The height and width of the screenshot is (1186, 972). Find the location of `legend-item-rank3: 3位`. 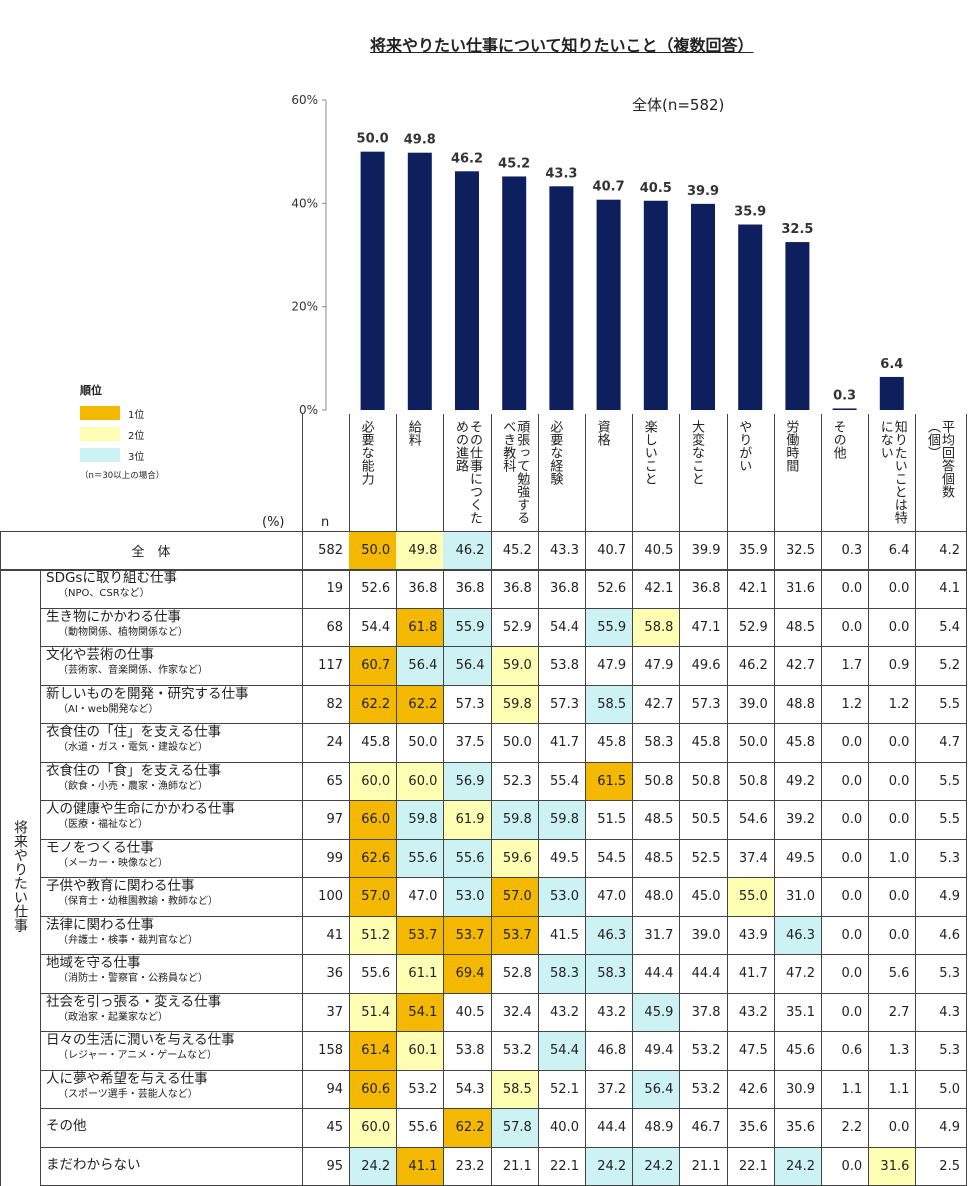

legend-item-rank3: 3位 is located at coordinates (122, 455).